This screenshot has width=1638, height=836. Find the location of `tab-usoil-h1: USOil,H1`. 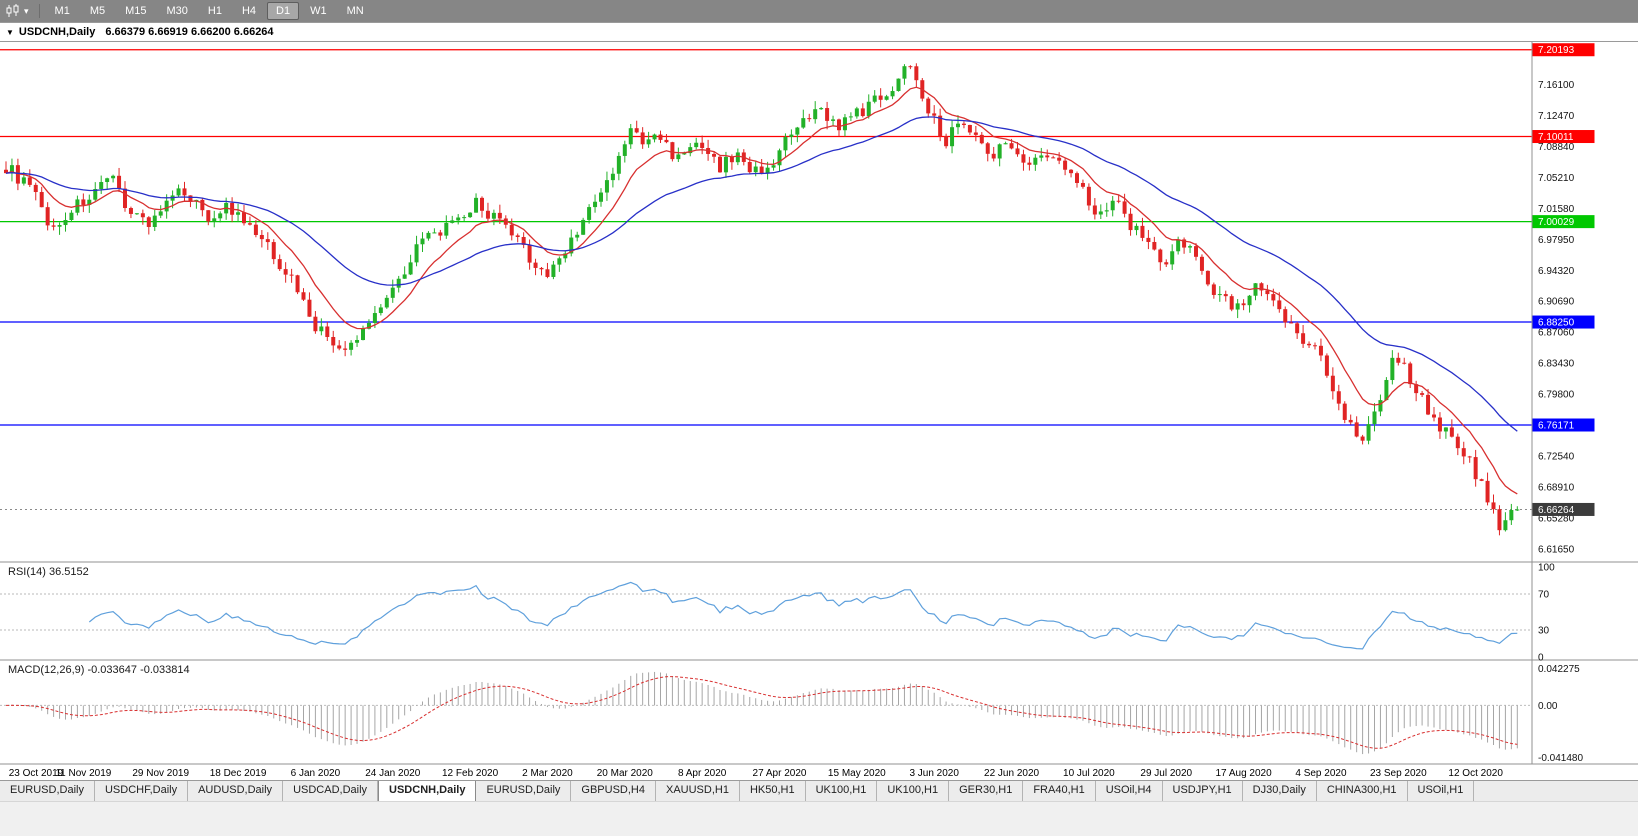

tab-usoil-h1: USOil,H1 is located at coordinates (1441, 791).